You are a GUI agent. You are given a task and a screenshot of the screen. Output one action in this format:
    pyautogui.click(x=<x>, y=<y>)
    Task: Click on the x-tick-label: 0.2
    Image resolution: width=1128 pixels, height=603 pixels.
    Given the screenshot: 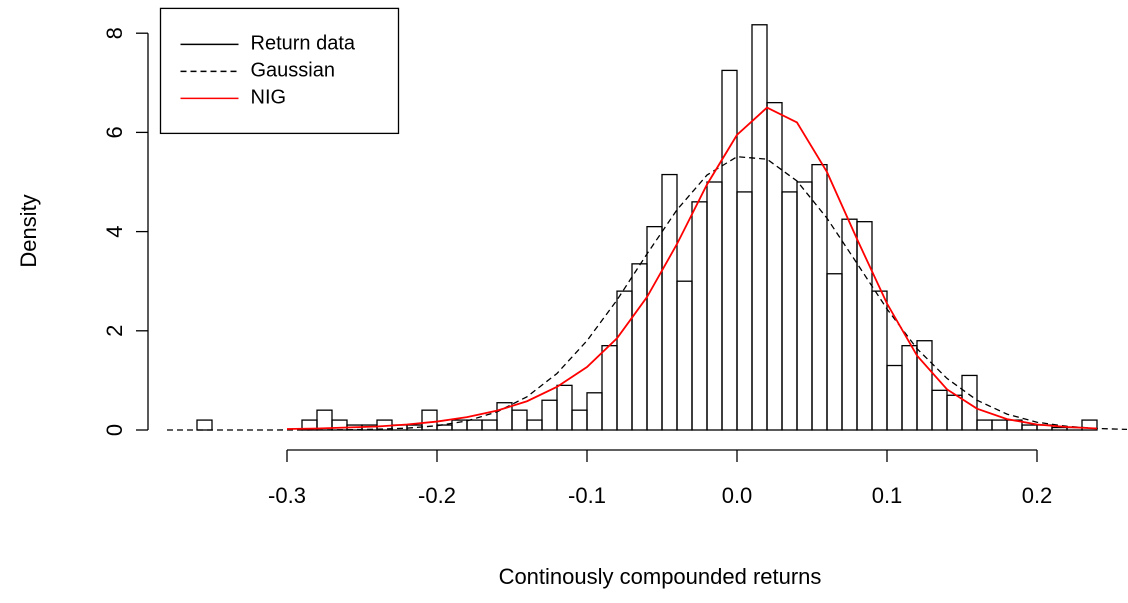 What is the action you would take?
    pyautogui.click(x=1037, y=495)
    